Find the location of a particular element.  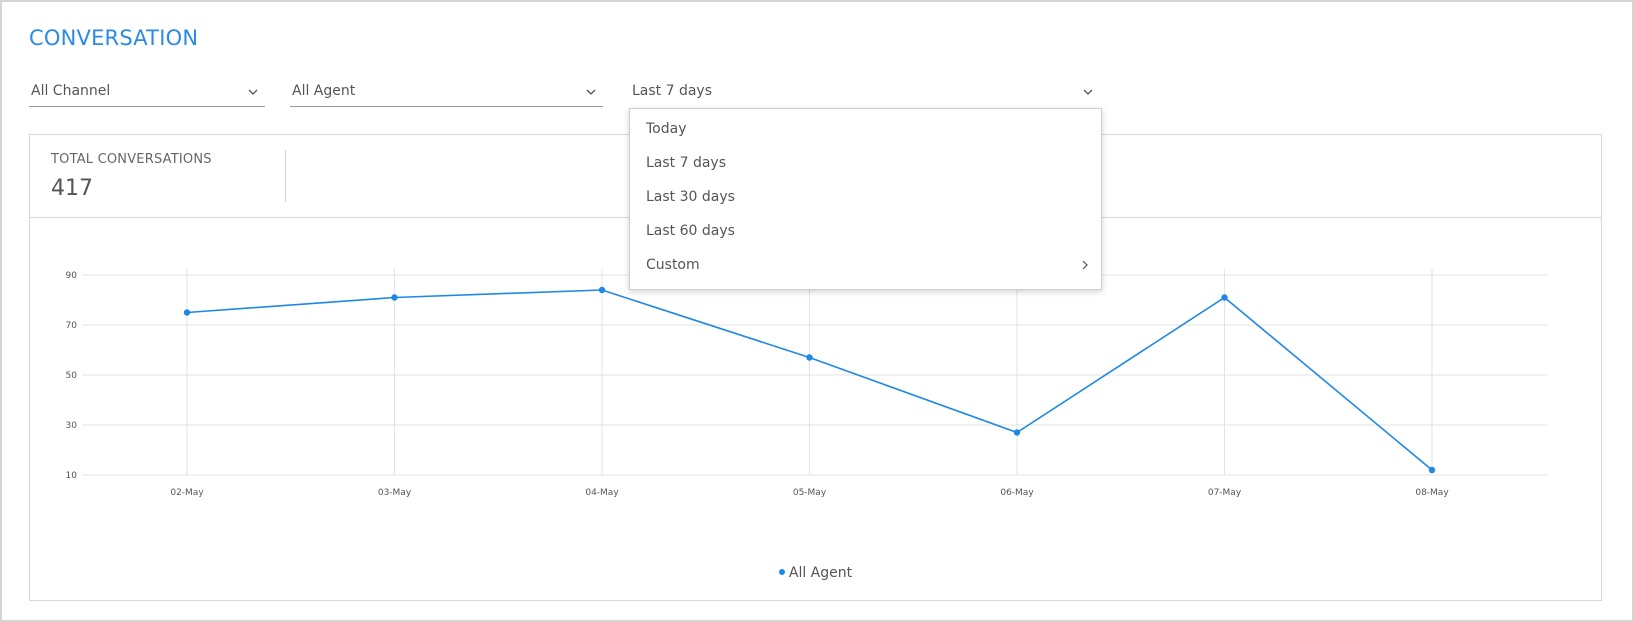

dropdown-item-custom: Custom is located at coordinates (865, 266).